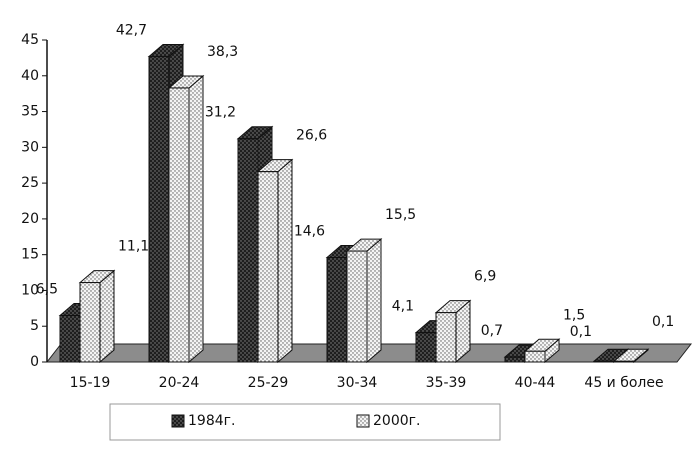 This screenshot has height=461, width=695. I want to click on value-label: 42,7, so click(131, 30).